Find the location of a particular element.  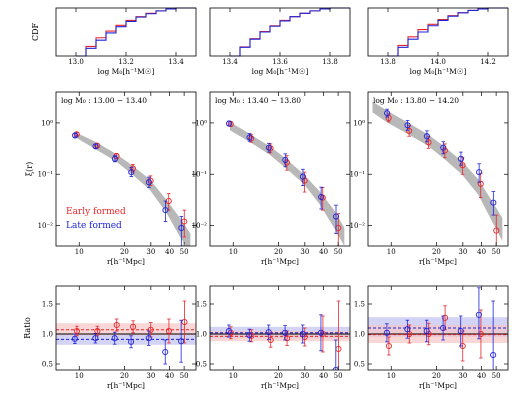

plot-area is located at coordinates (285, 183).